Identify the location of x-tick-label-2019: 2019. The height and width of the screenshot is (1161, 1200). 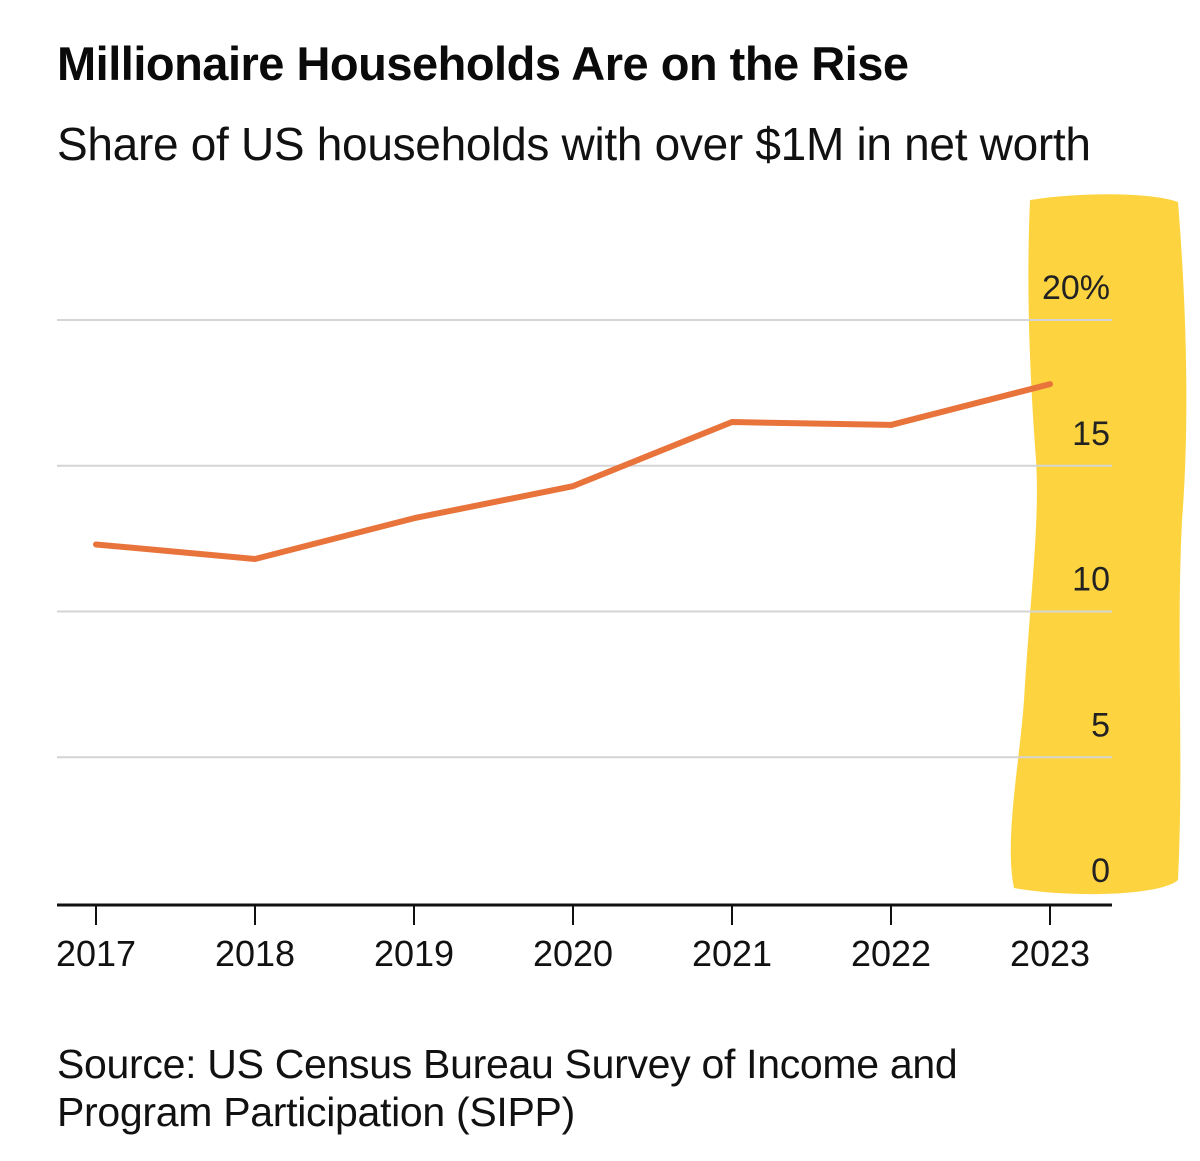
(414, 953).